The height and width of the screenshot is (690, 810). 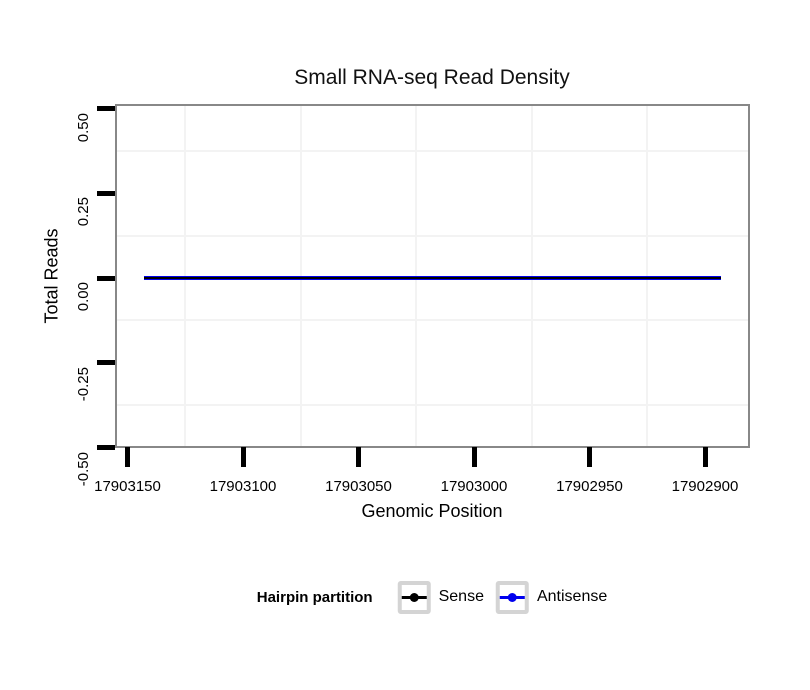 What do you see at coordinates (127, 486) in the screenshot?
I see `x-tick-label: 17903150` at bounding box center [127, 486].